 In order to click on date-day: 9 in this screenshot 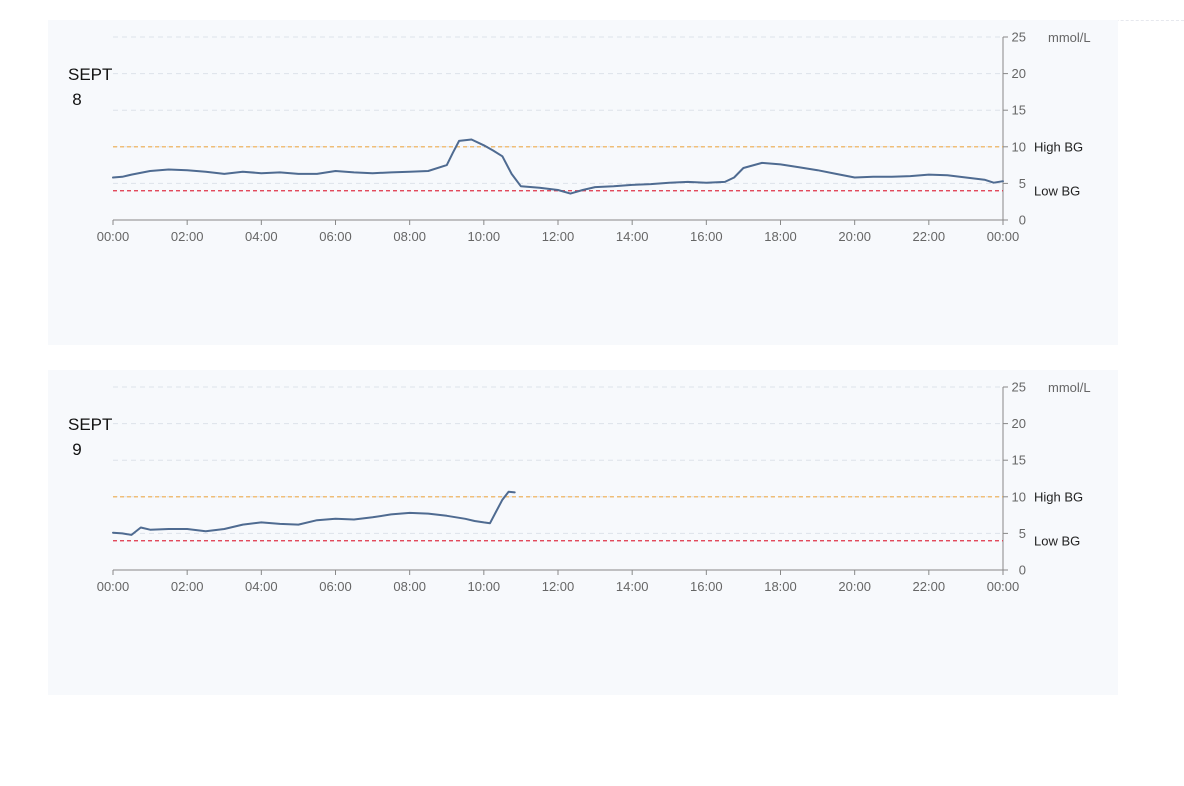, I will do `click(77, 449)`.